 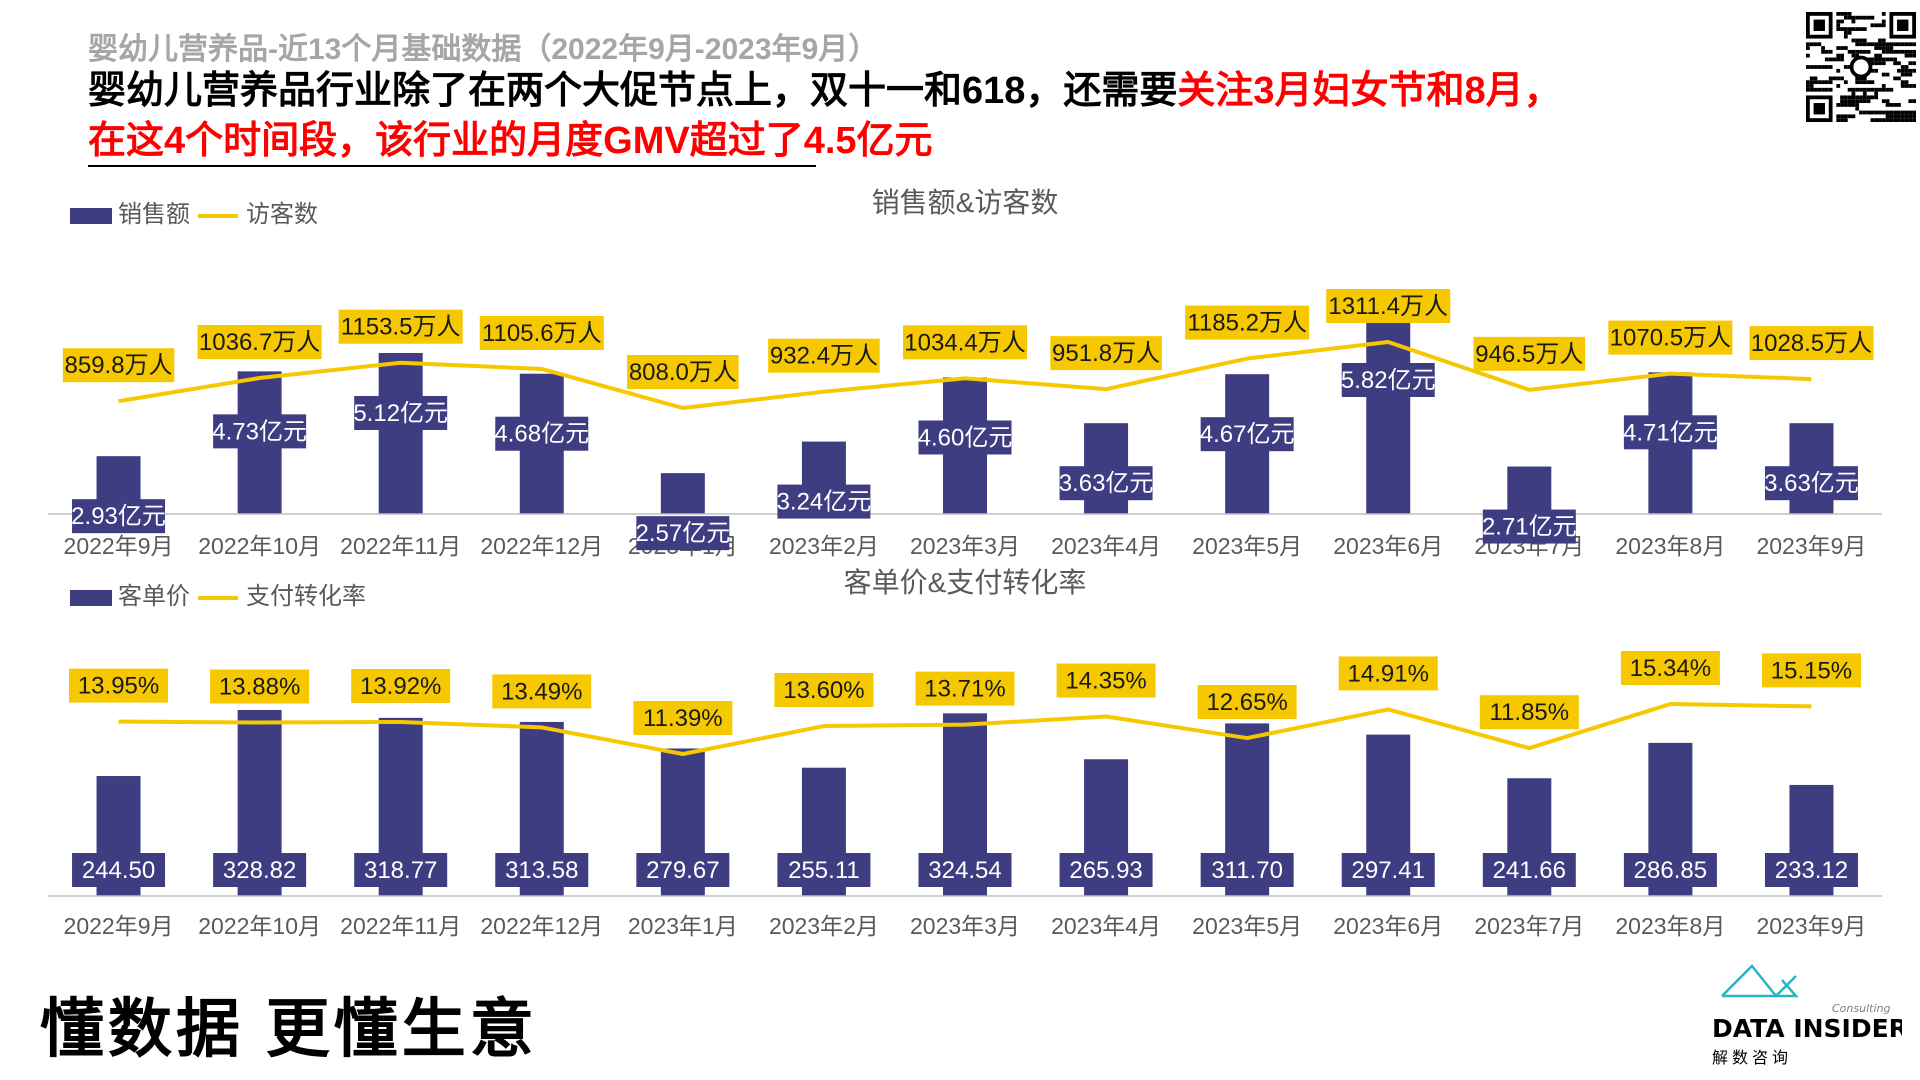 I want to click on line-data-label: 13.49%, so click(x=542, y=691).